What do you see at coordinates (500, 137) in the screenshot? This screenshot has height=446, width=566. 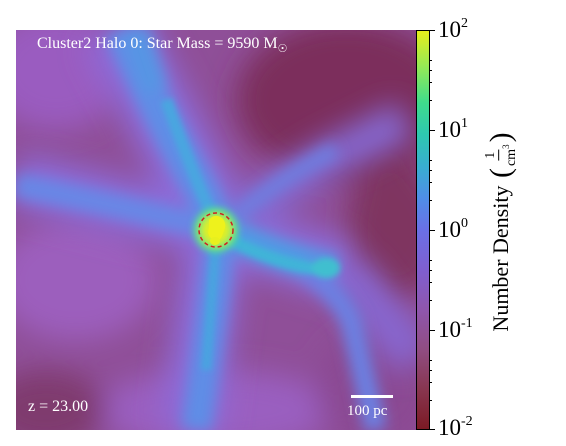 I see `right-paren: )` at bounding box center [500, 137].